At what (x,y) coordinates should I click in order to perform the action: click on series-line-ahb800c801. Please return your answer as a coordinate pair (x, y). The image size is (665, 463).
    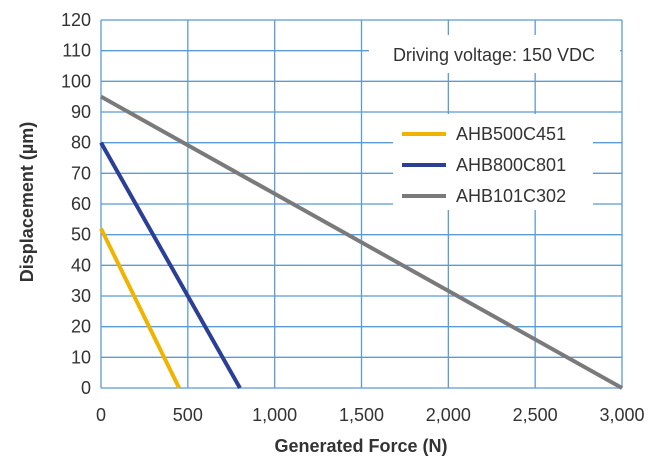
    Looking at the image, I should click on (170, 265).